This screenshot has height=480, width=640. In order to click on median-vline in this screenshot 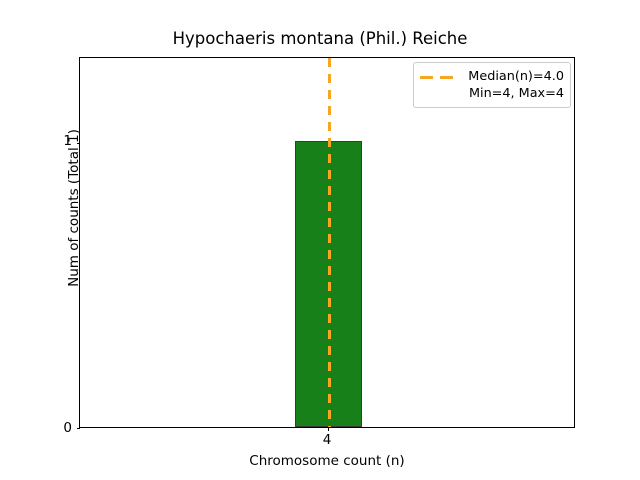, I will do `click(329, 242)`.